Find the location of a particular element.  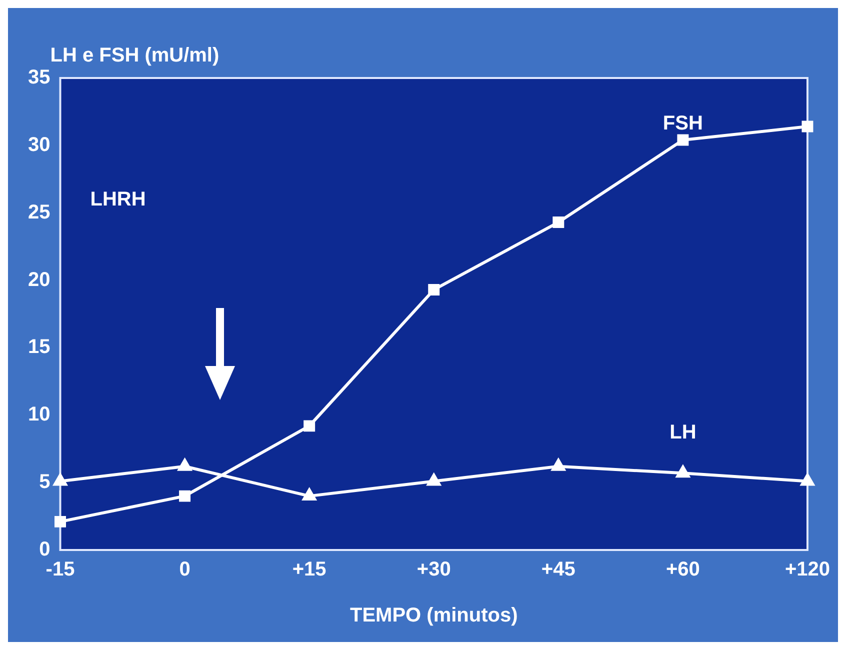

y-tick-label: 35 is located at coordinates (39, 77).